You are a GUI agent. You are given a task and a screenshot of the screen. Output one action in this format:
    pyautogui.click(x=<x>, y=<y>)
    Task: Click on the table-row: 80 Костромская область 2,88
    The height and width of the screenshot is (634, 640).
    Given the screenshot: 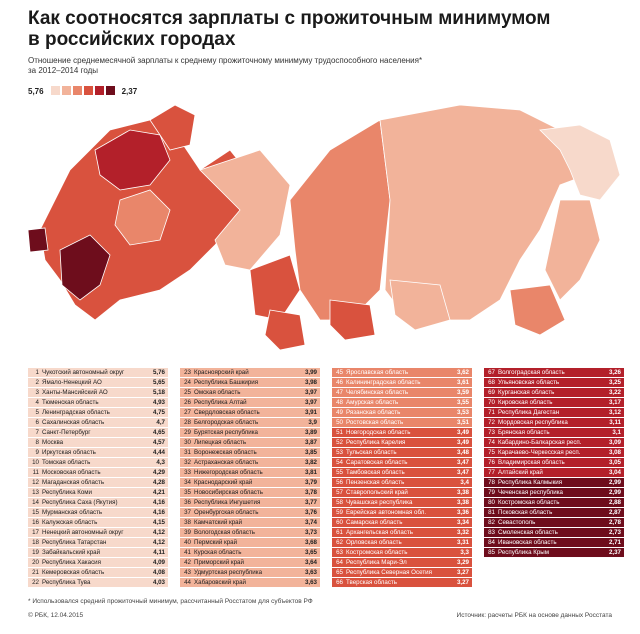 What is the action you would take?
    pyautogui.click(x=554, y=503)
    